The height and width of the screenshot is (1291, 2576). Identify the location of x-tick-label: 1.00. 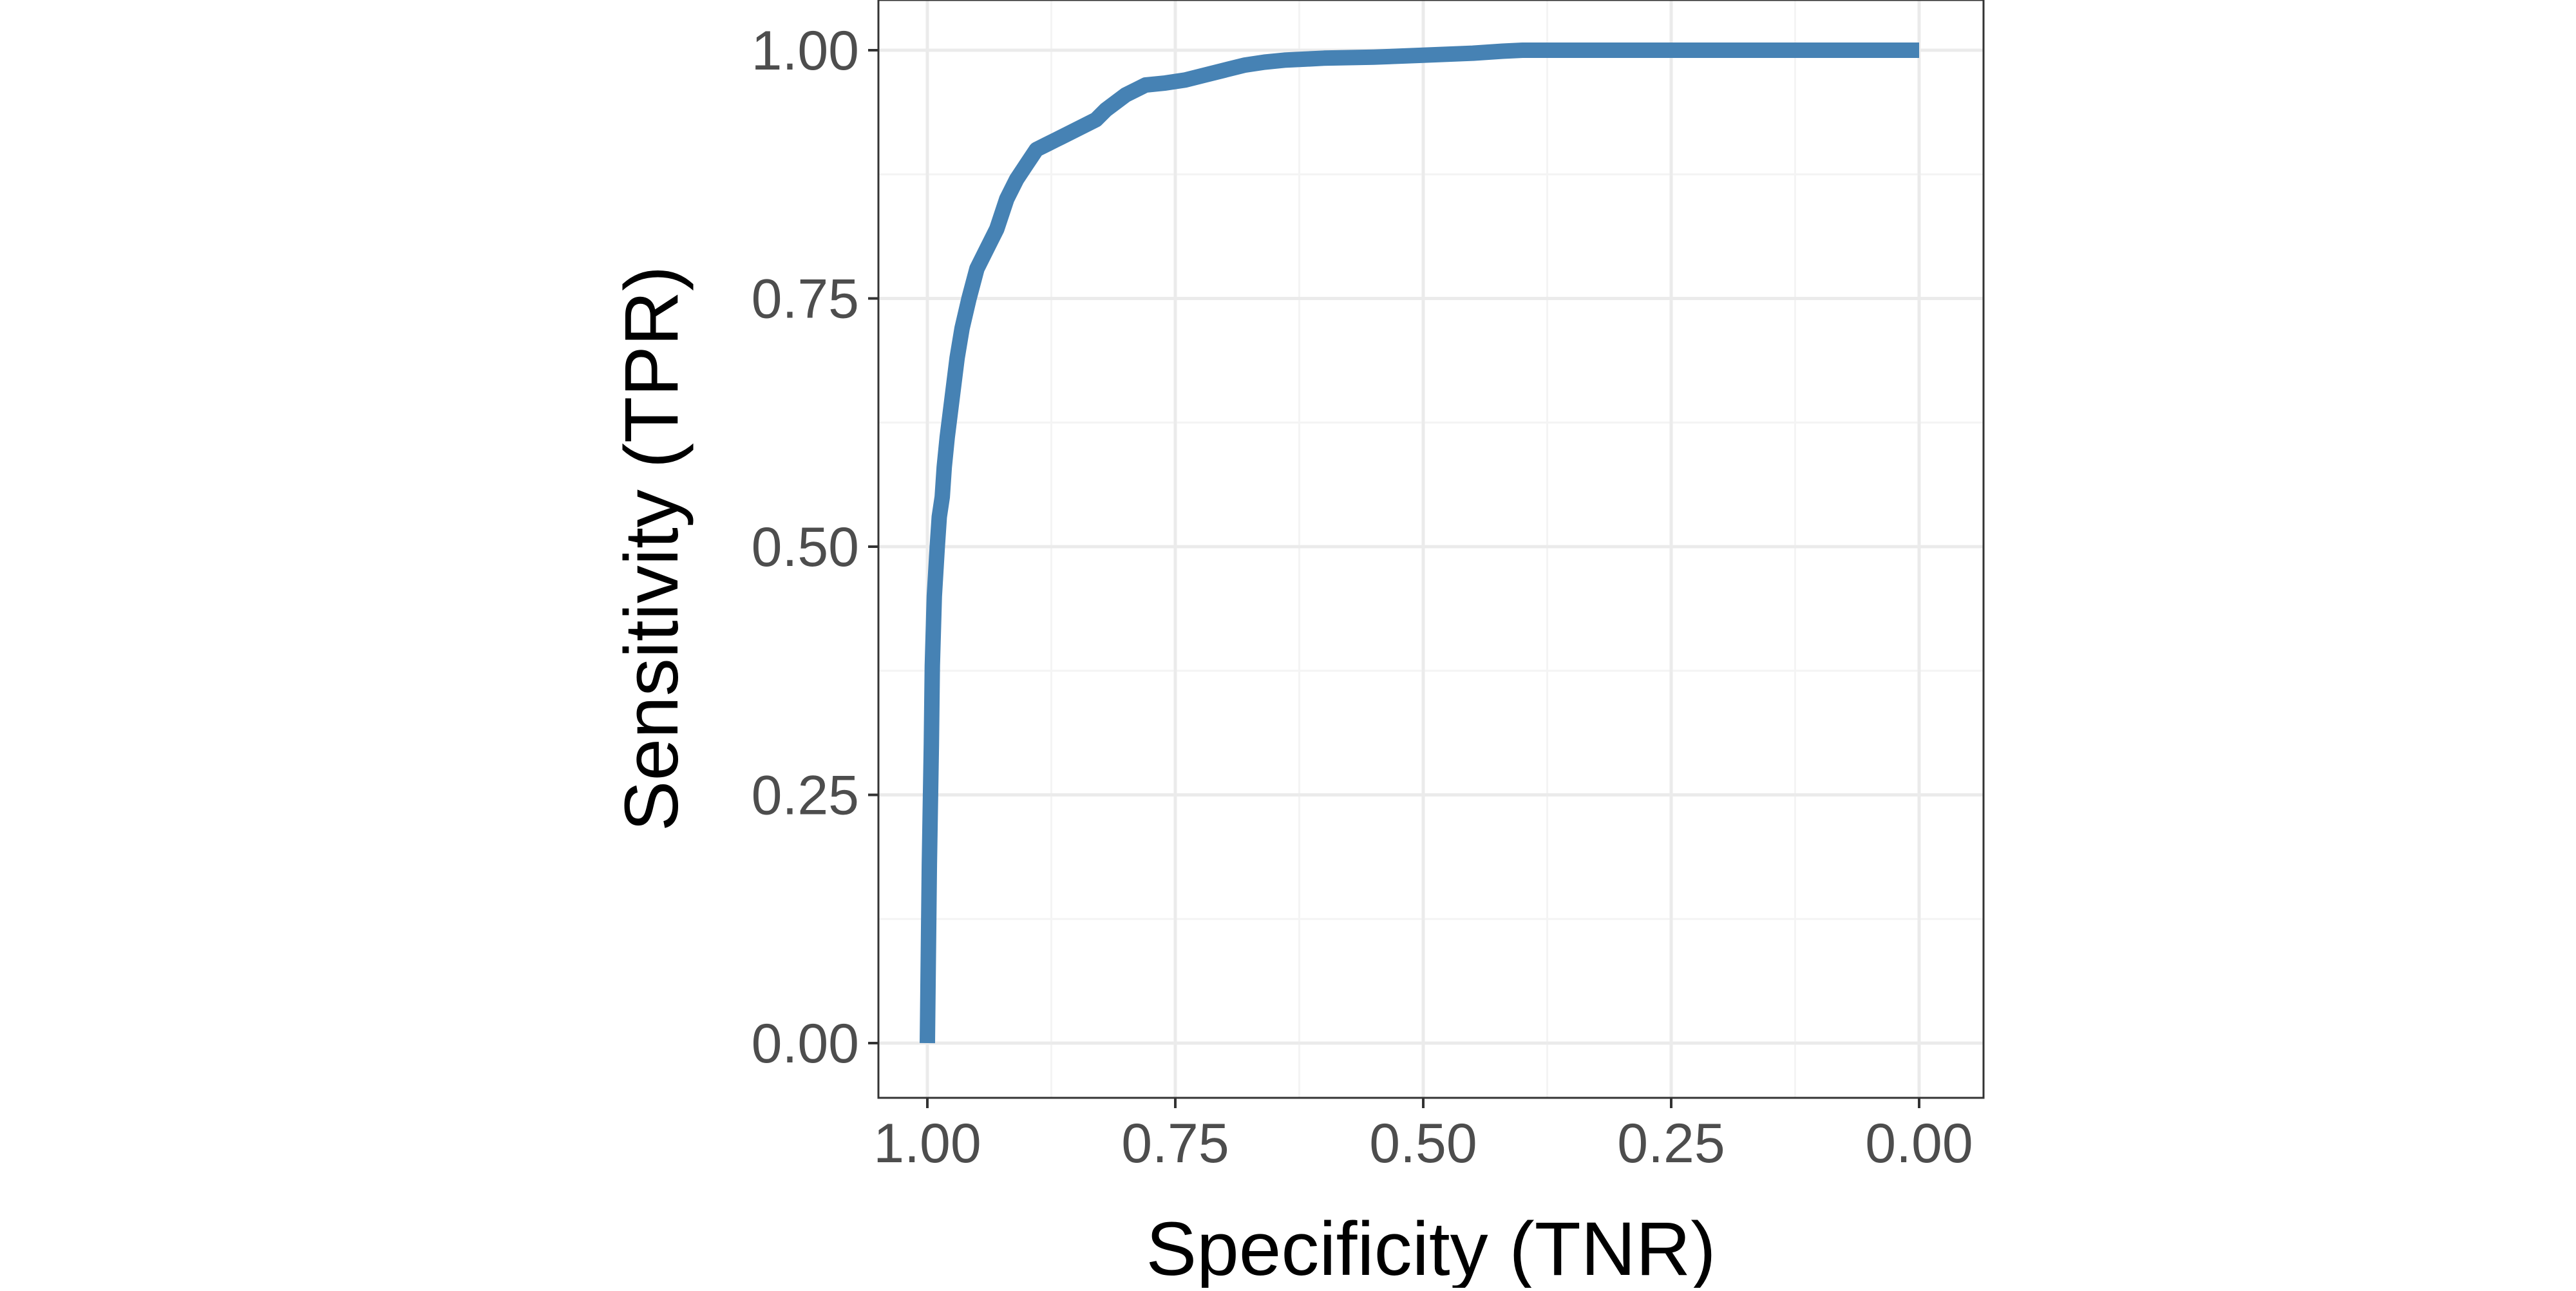
(927, 1143).